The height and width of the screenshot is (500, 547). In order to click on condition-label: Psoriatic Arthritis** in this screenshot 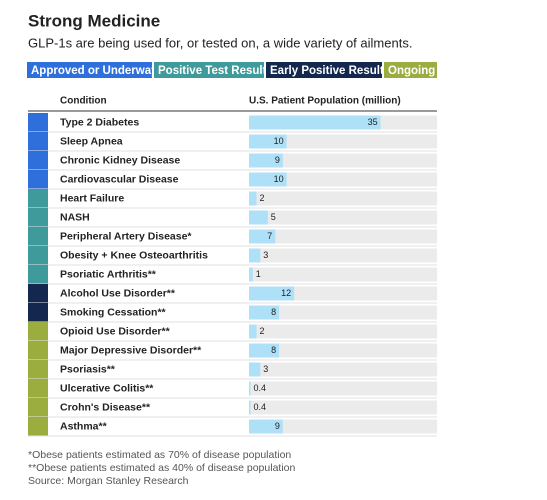, I will do `click(108, 274)`.